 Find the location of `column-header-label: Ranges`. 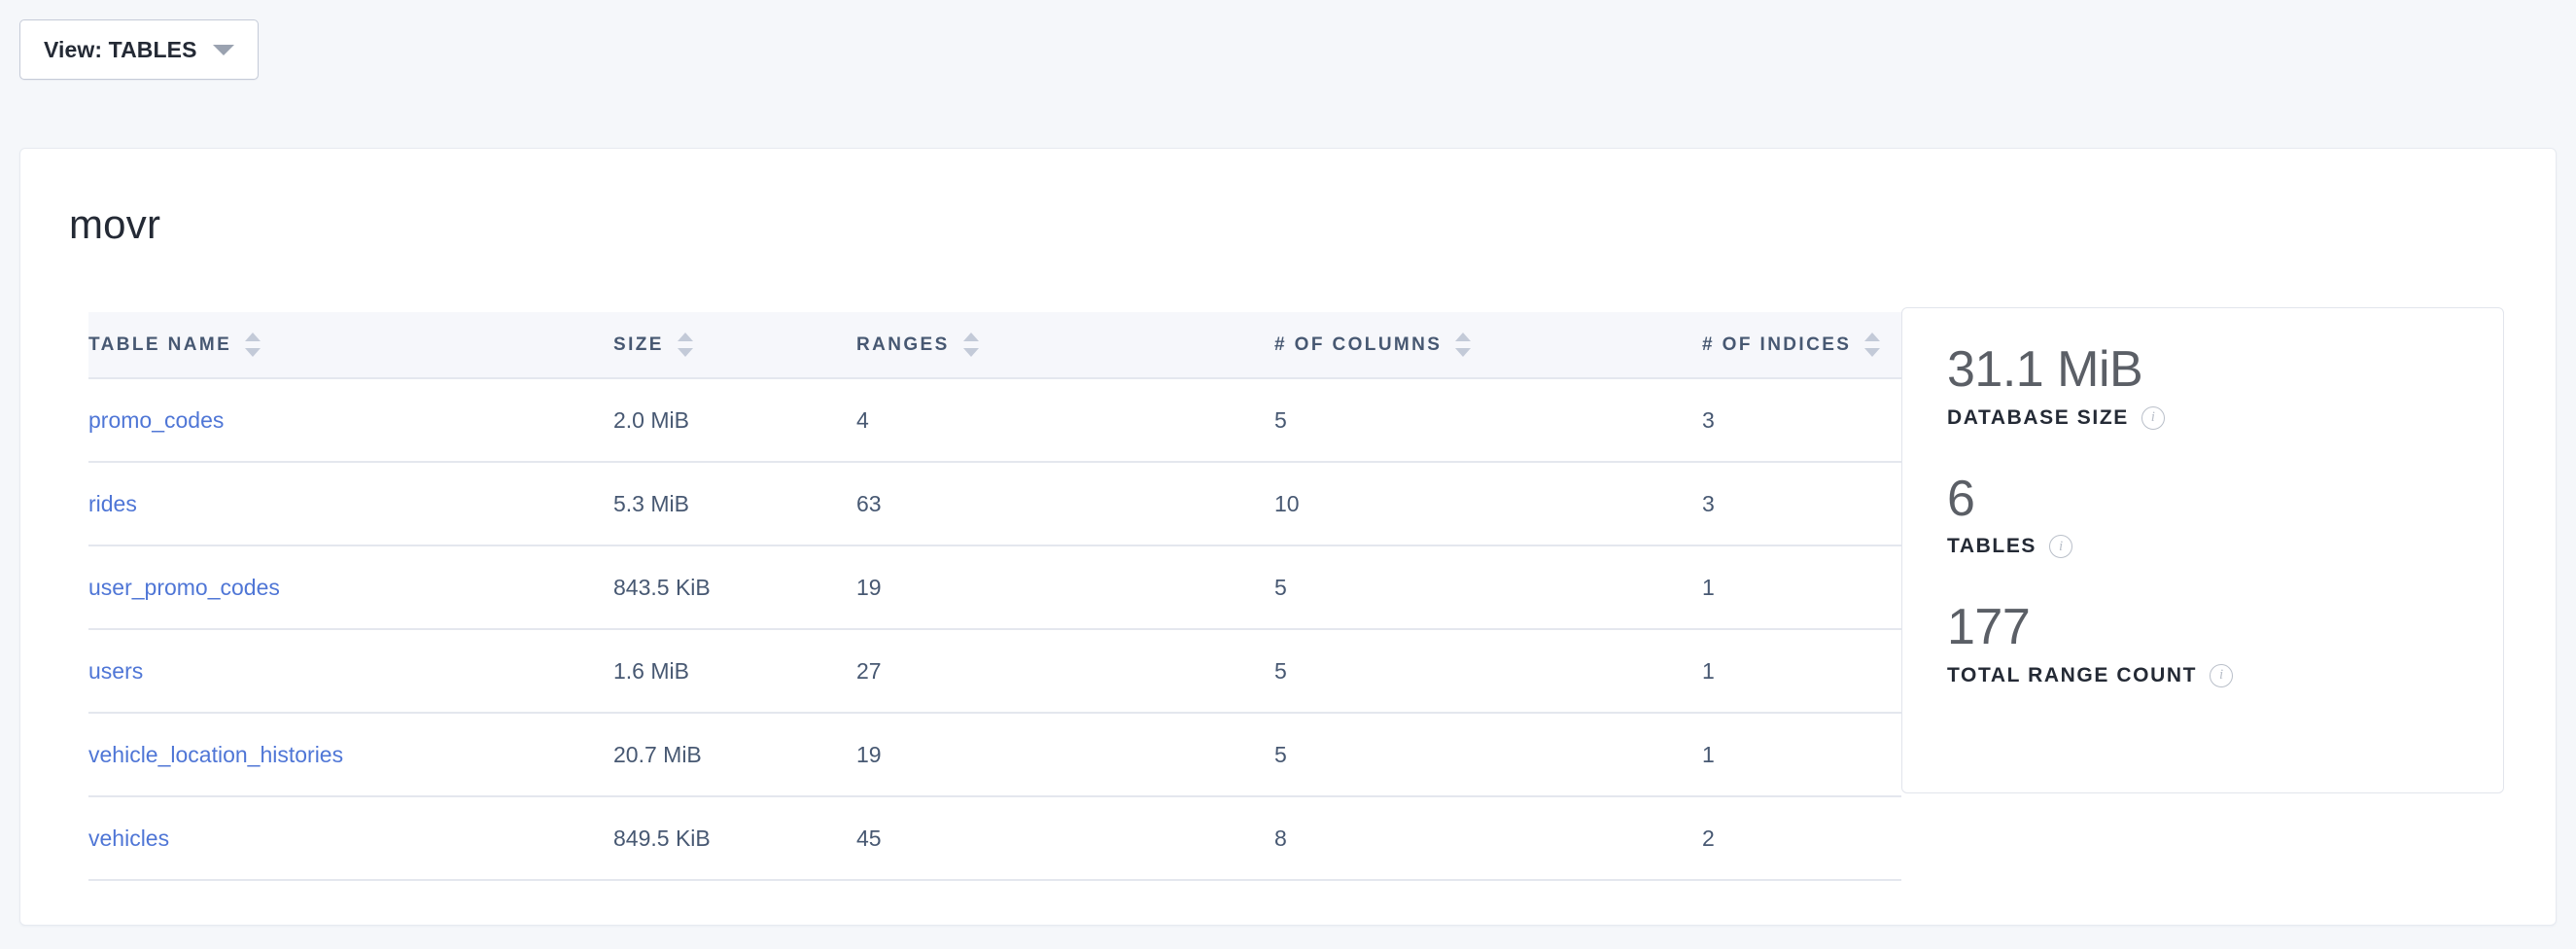

column-header-label: Ranges is located at coordinates (903, 345).